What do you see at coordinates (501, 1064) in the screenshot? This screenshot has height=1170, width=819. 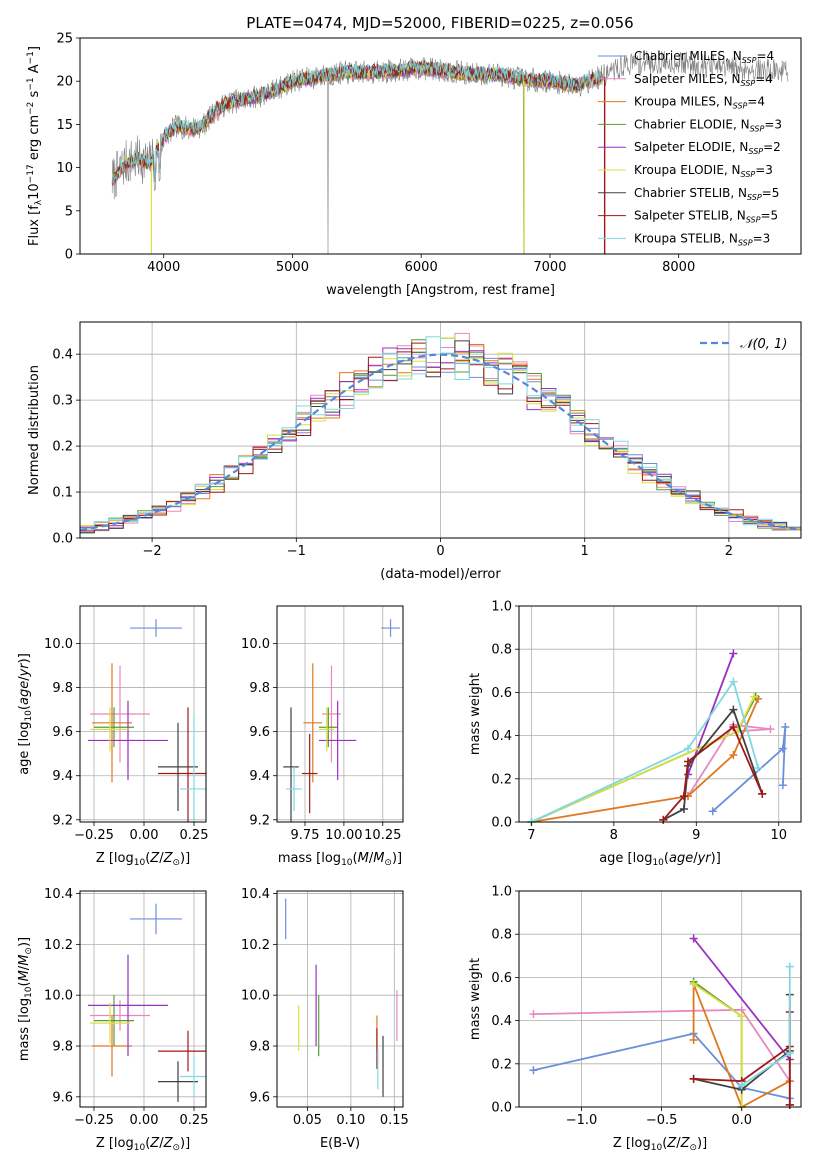 I see `y-tick-label: 0.2` at bounding box center [501, 1064].